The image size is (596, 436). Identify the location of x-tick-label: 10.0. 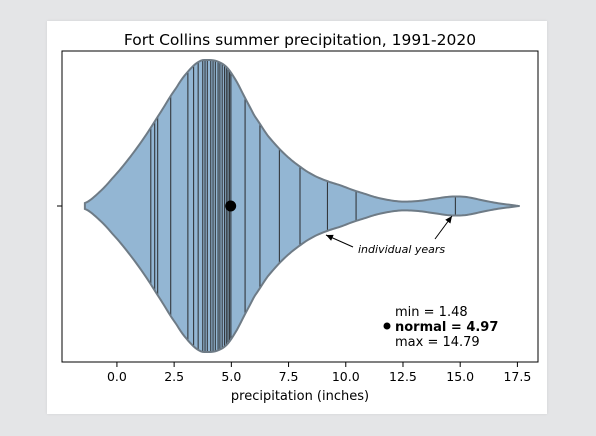
(346, 376).